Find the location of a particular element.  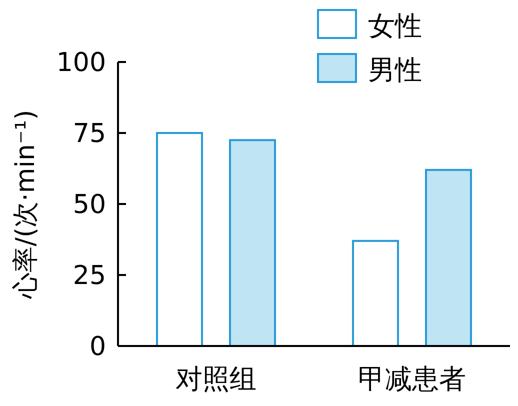

x-tick-label: 对照组 is located at coordinates (216, 379).